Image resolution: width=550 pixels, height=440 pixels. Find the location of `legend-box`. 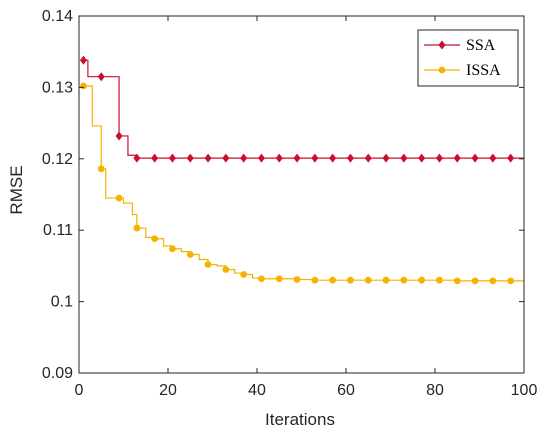

legend-box is located at coordinates (468, 58).